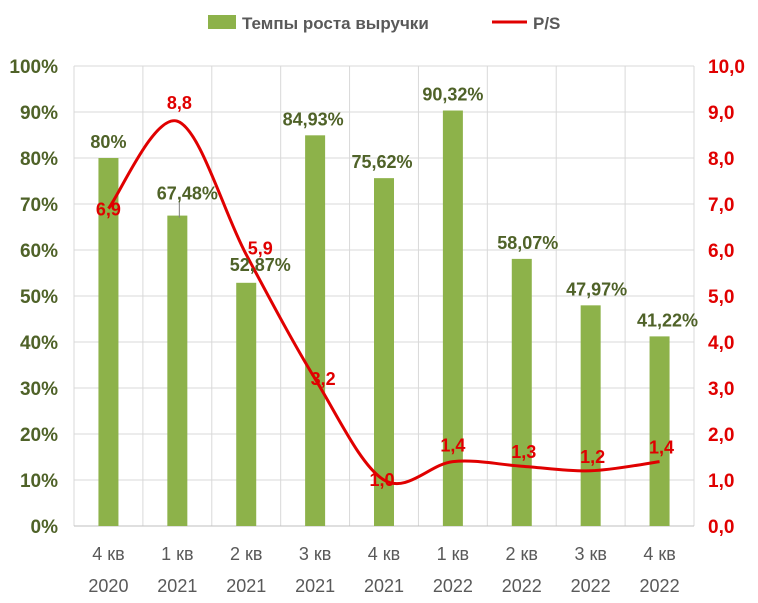 Image resolution: width=758 pixels, height=603 pixels. Describe the element at coordinates (222, 22) in the screenshot. I see `legend-bar-swatch` at that location.